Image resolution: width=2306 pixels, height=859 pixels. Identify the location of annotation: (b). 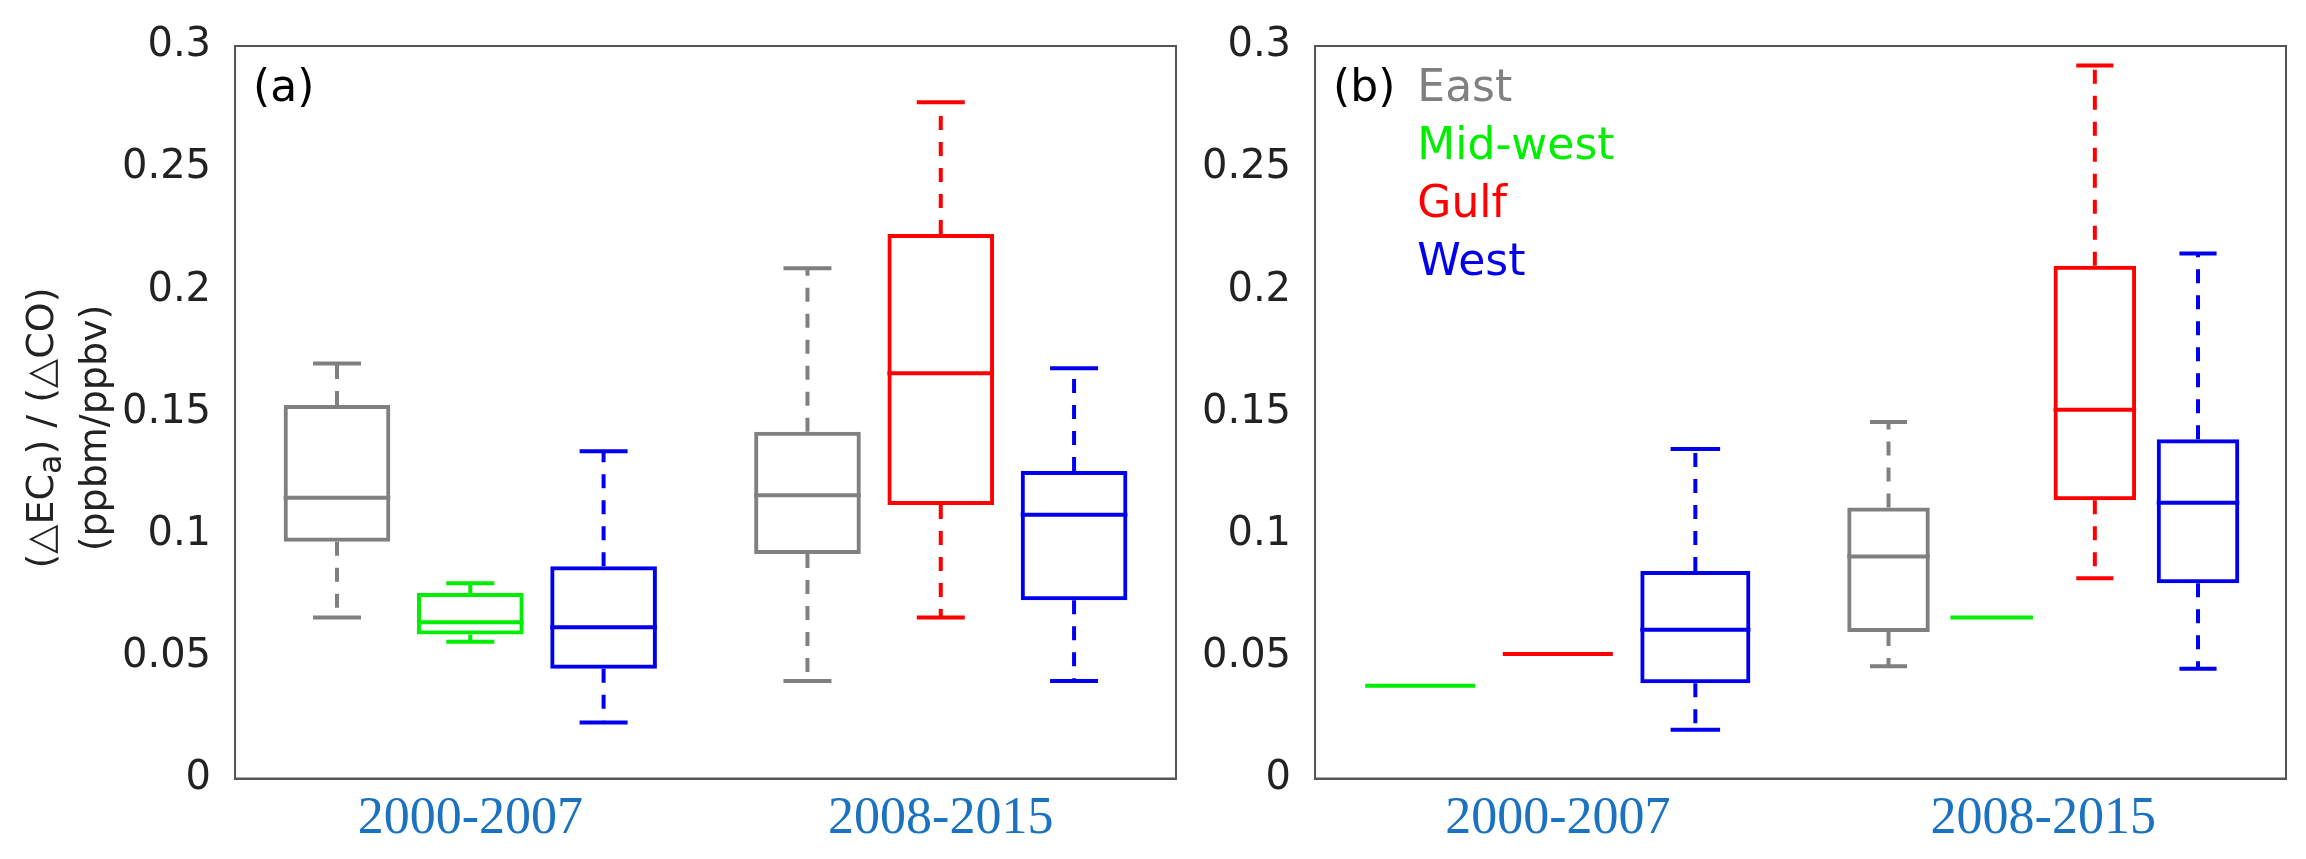
(1364, 86).